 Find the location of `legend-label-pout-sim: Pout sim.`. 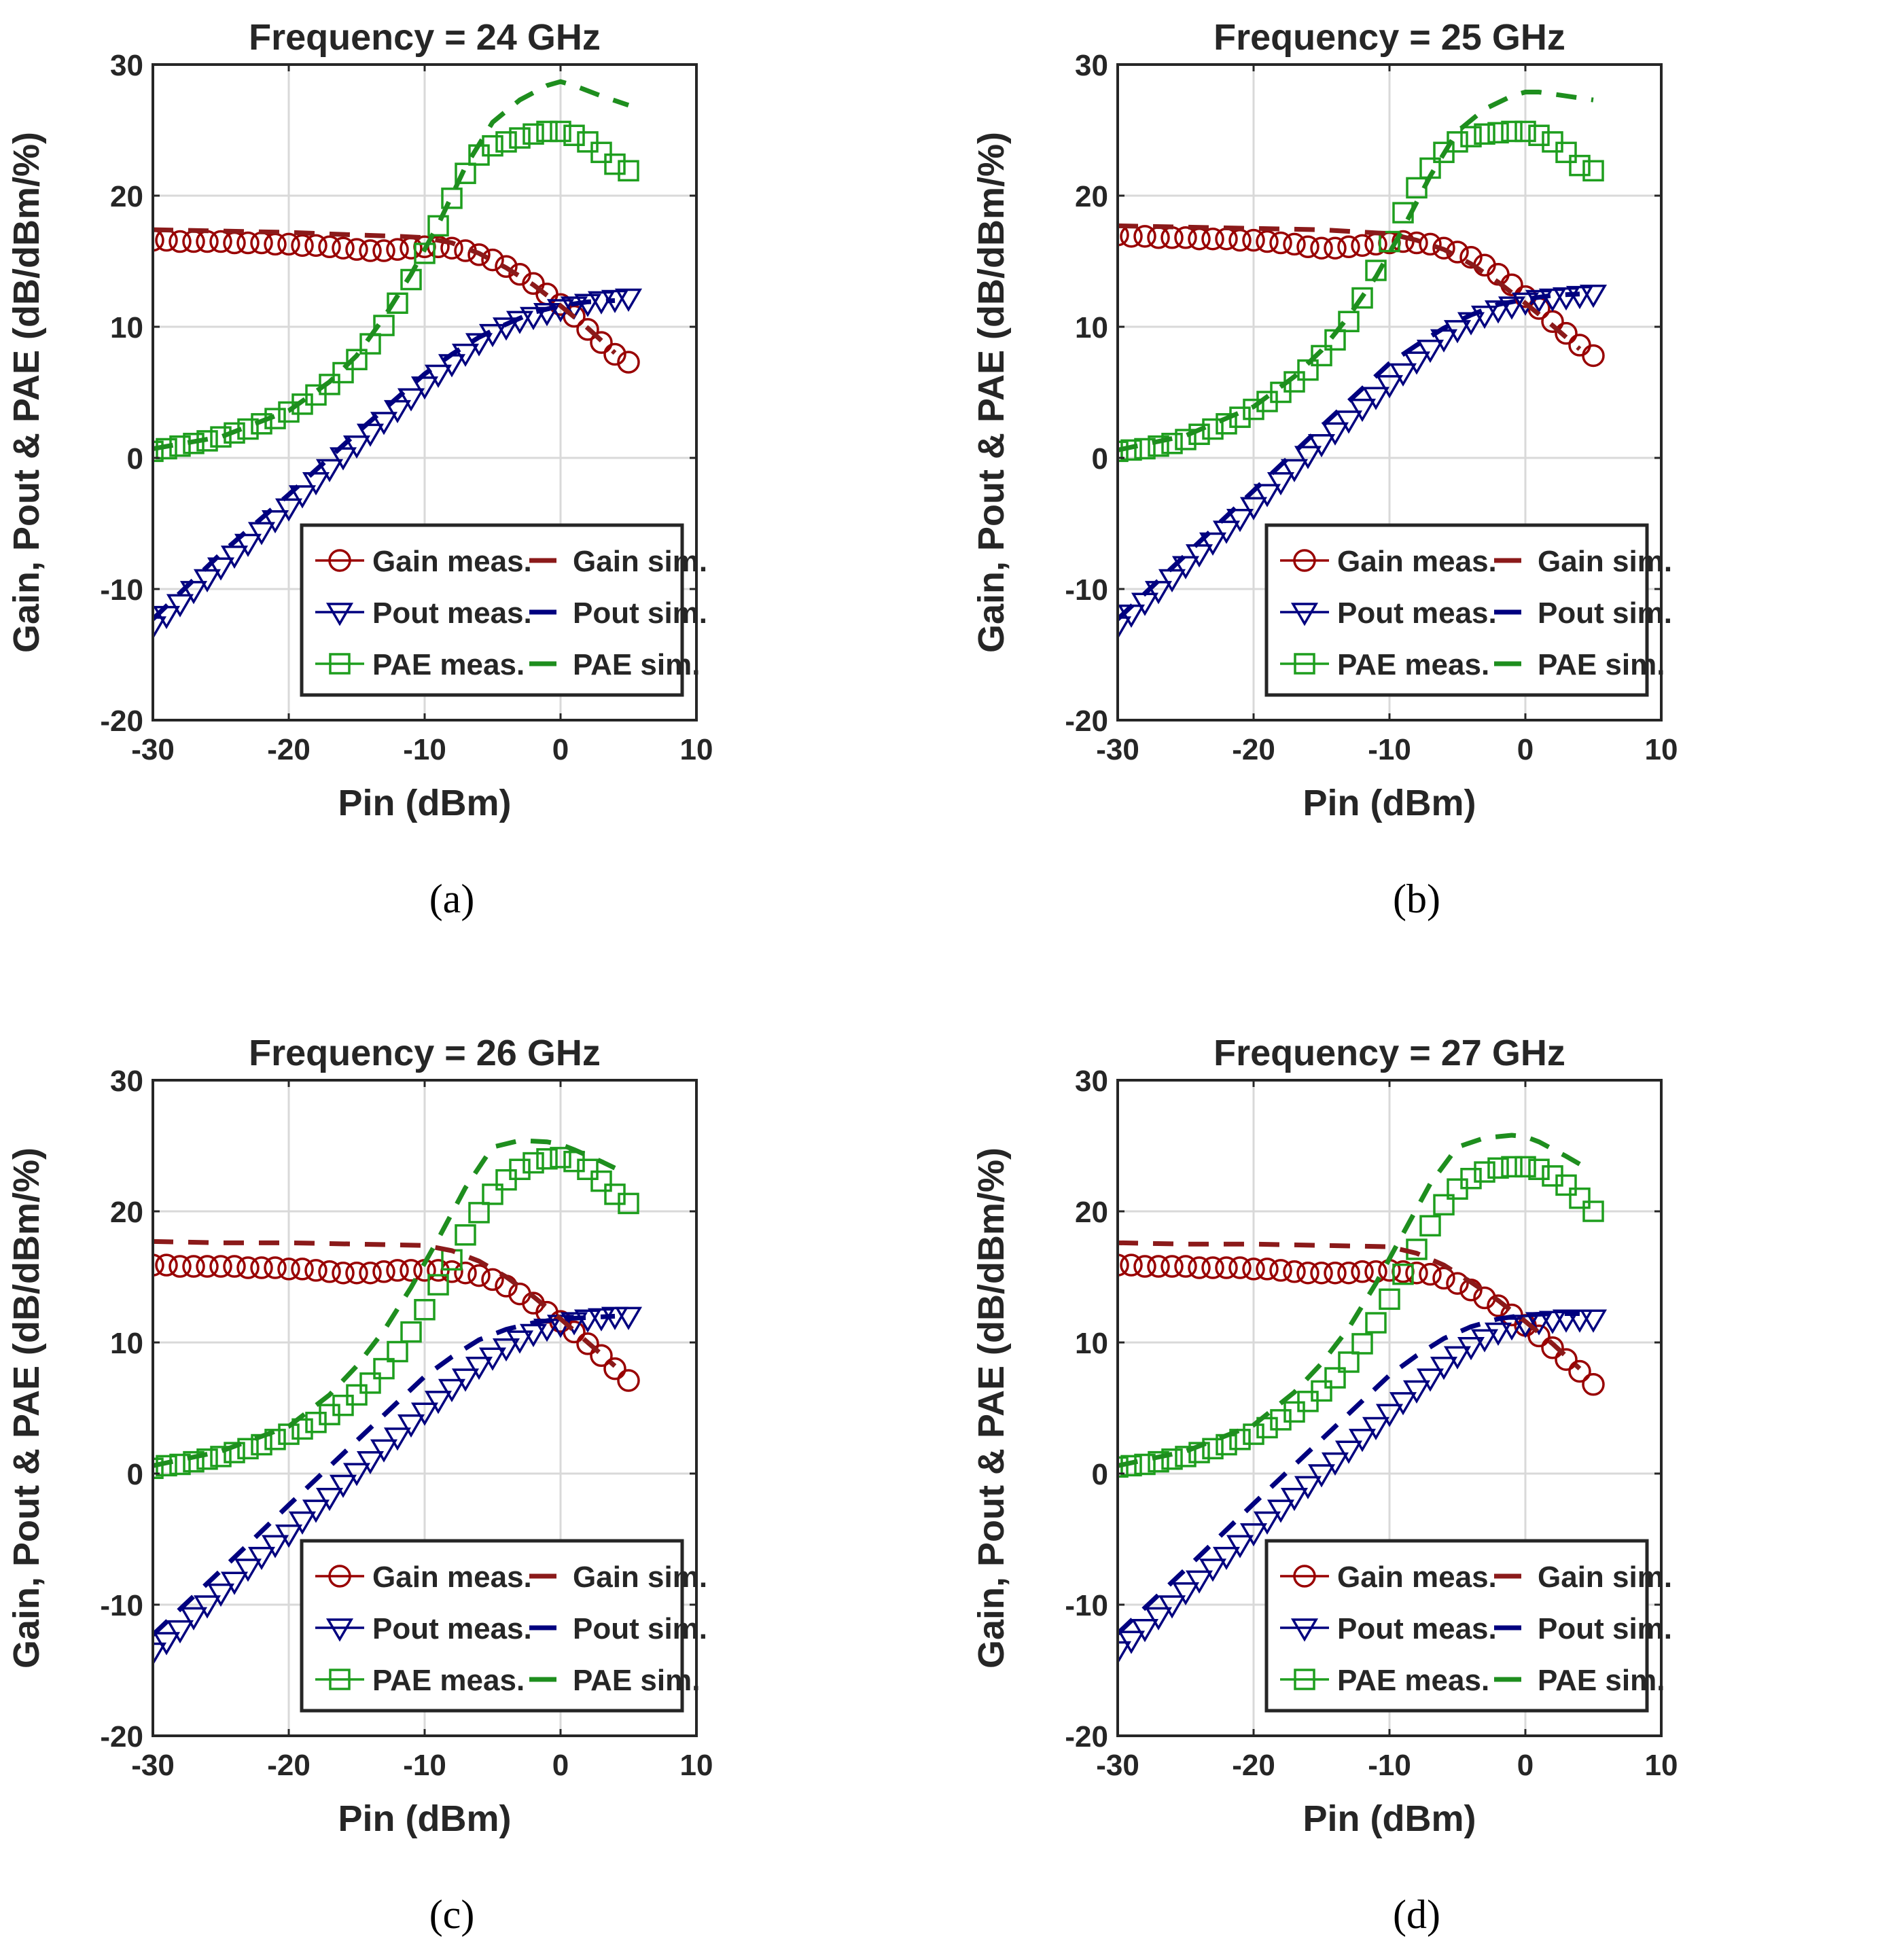

legend-label-pout-sim: Pout sim. is located at coordinates (640, 613).